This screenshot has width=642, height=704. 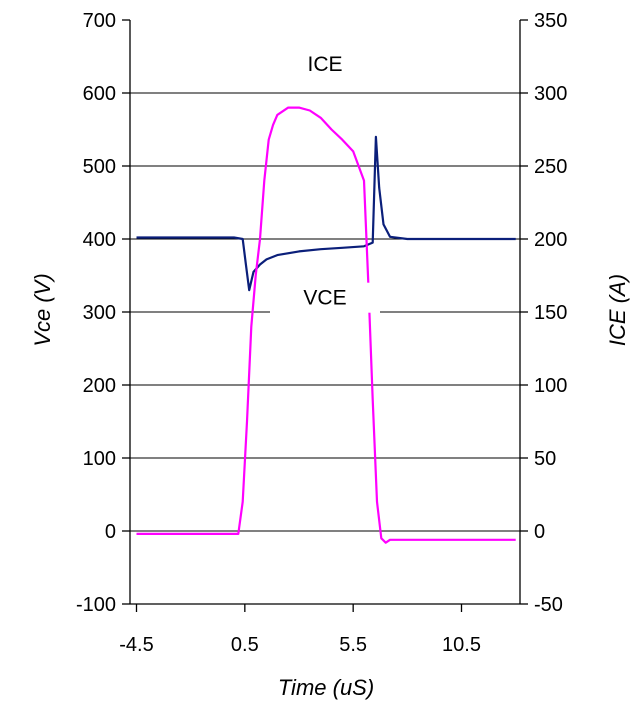 I want to click on y-axis-title-left: Vce (V), so click(x=42, y=309).